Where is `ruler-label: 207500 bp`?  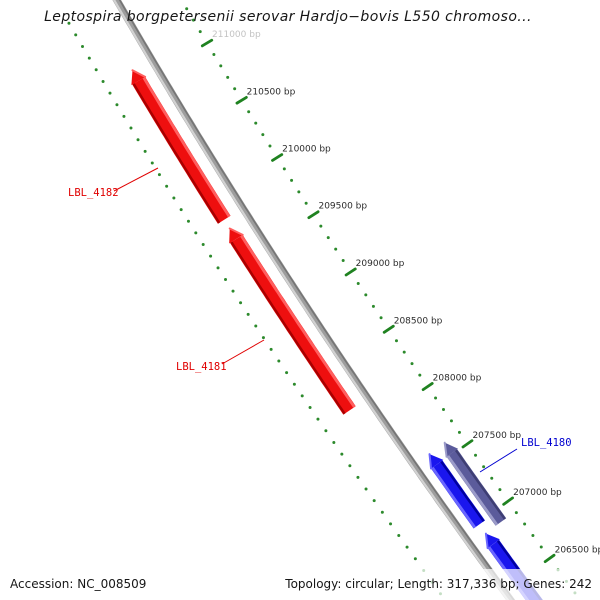
ruler-label: 207500 bp is located at coordinates (496, 436).